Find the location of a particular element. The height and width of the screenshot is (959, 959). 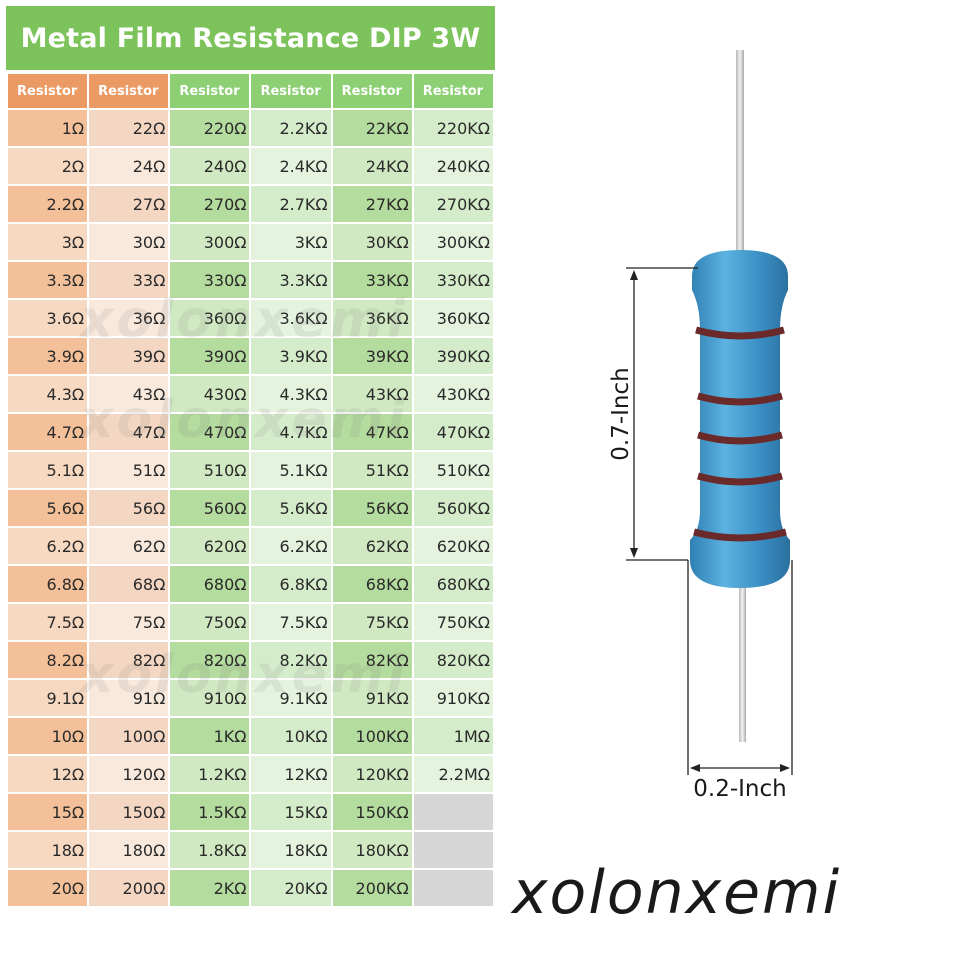

table-row: 6.2Ω 62Ω 620Ω 6.2KΩ 62KΩ 620KΩ is located at coordinates (250, 546).